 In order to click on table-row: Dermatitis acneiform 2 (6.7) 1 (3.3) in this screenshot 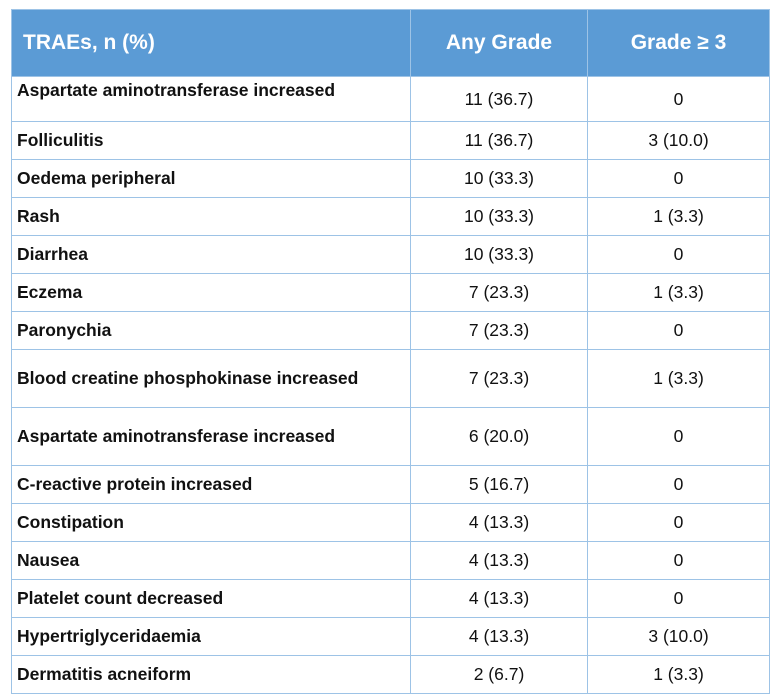, I will do `click(390, 674)`.